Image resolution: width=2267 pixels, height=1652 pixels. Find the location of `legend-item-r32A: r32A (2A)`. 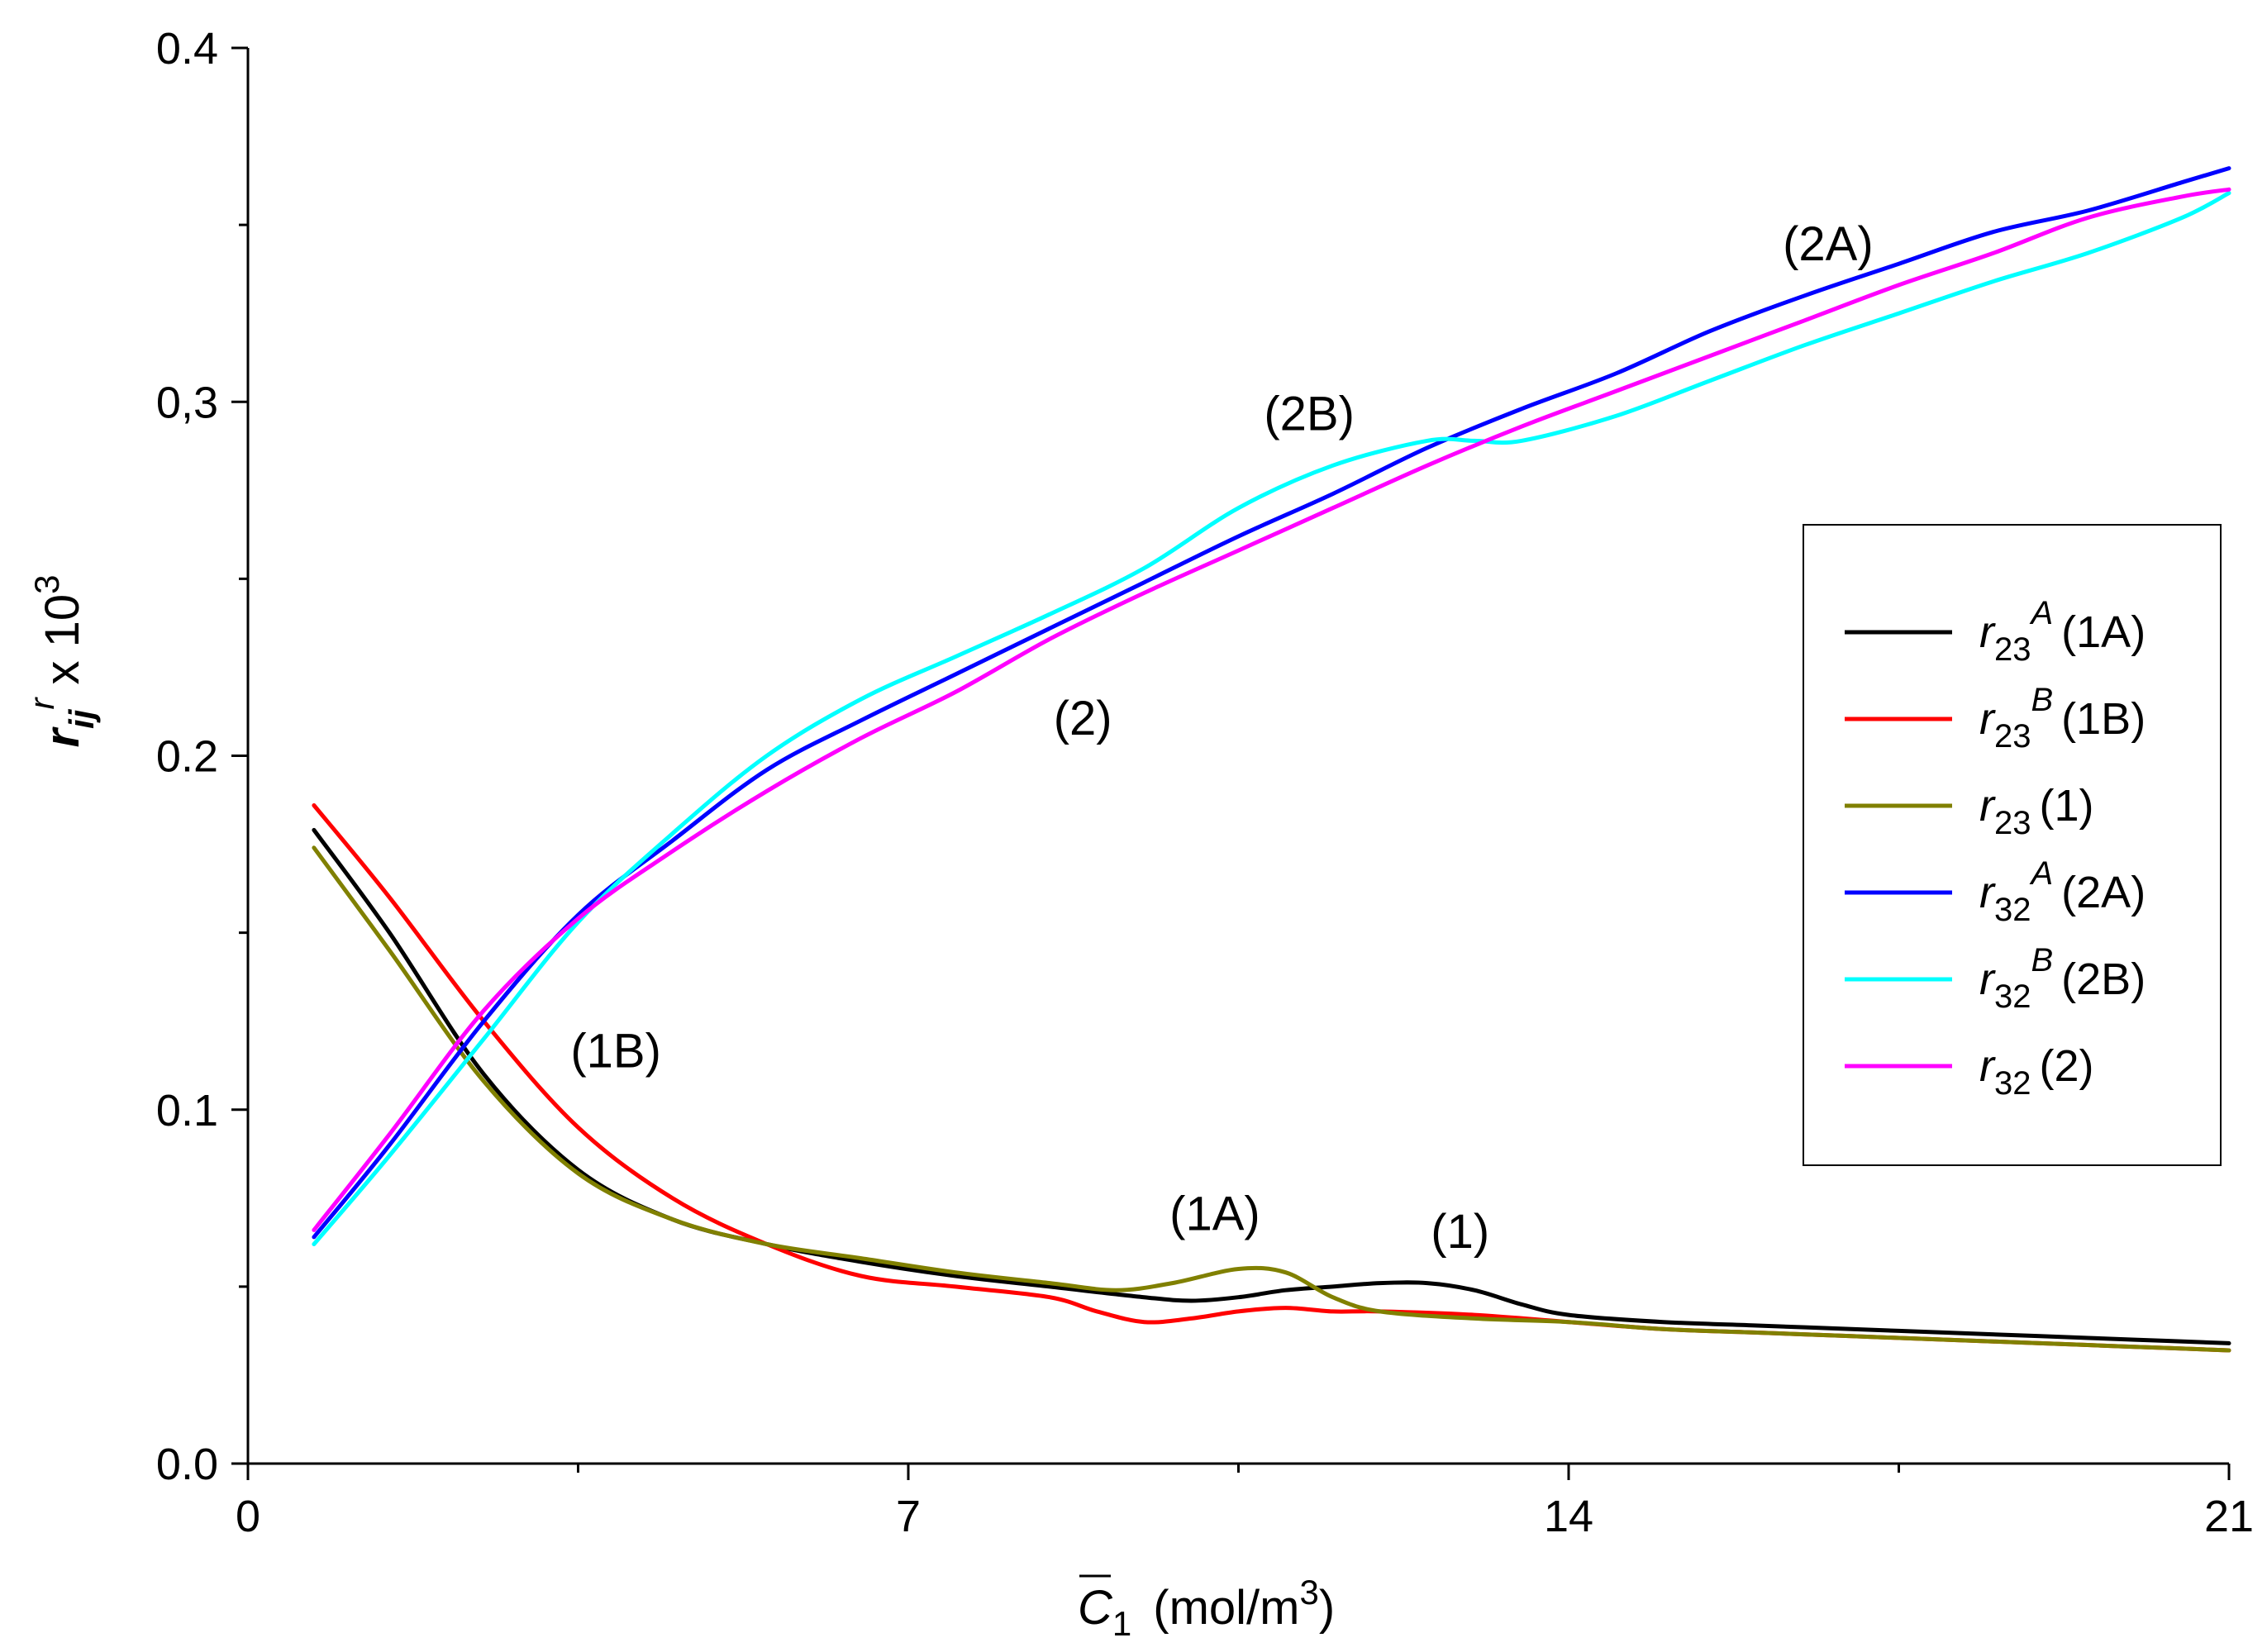

legend-item-r32A: r32A (2A) is located at coordinates (1995, 891).